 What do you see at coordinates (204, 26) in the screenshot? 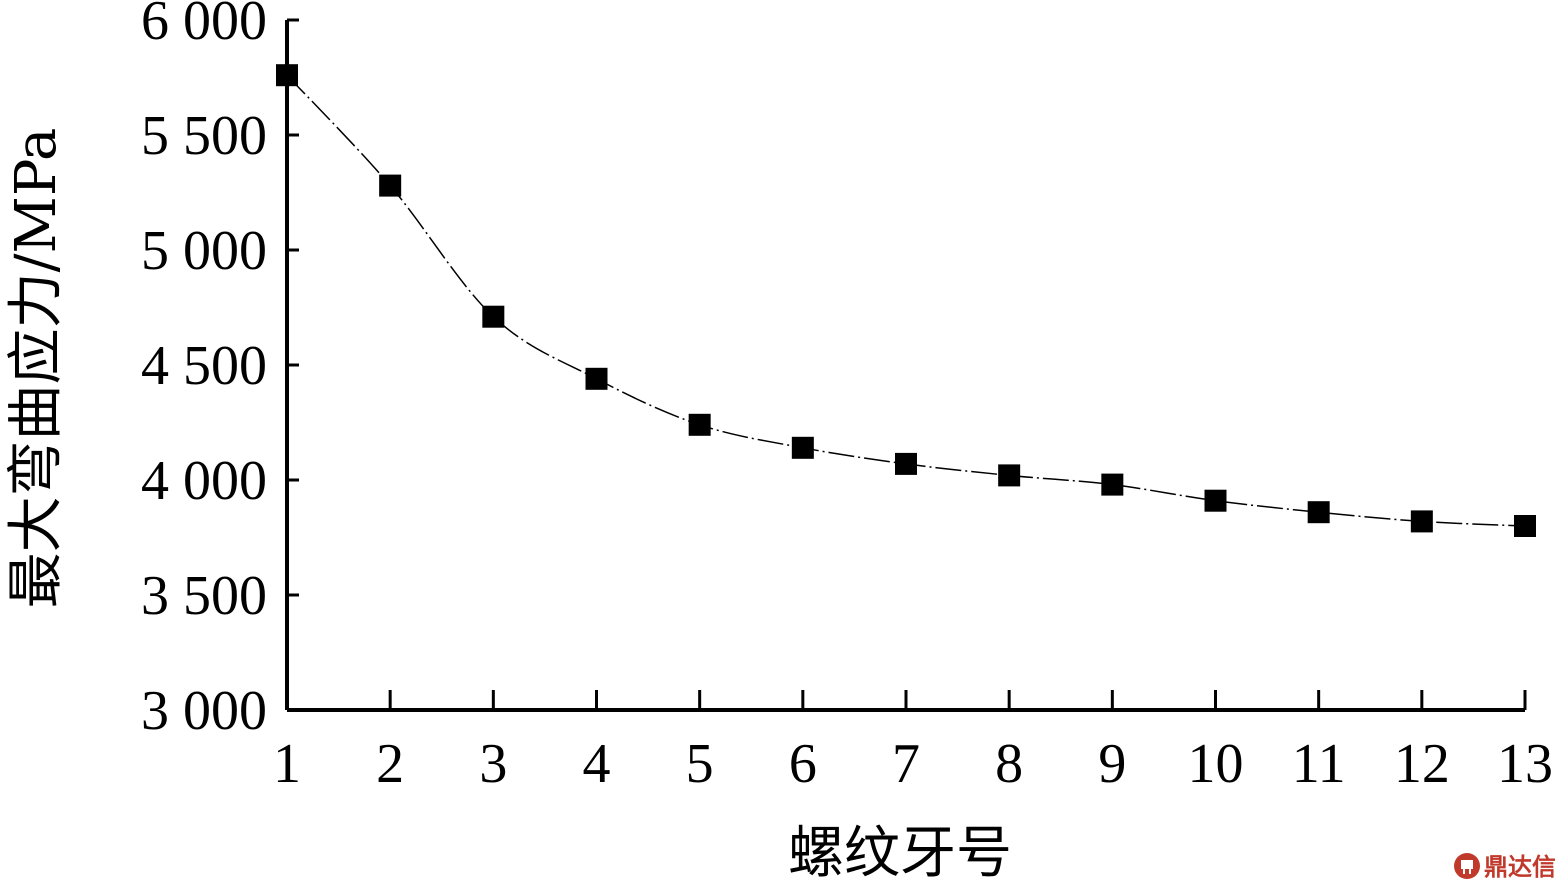
I see `y-tick-label: 6 000` at bounding box center [204, 26].